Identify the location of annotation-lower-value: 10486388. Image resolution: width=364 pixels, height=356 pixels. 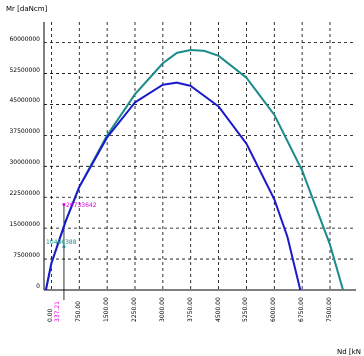
(61, 242).